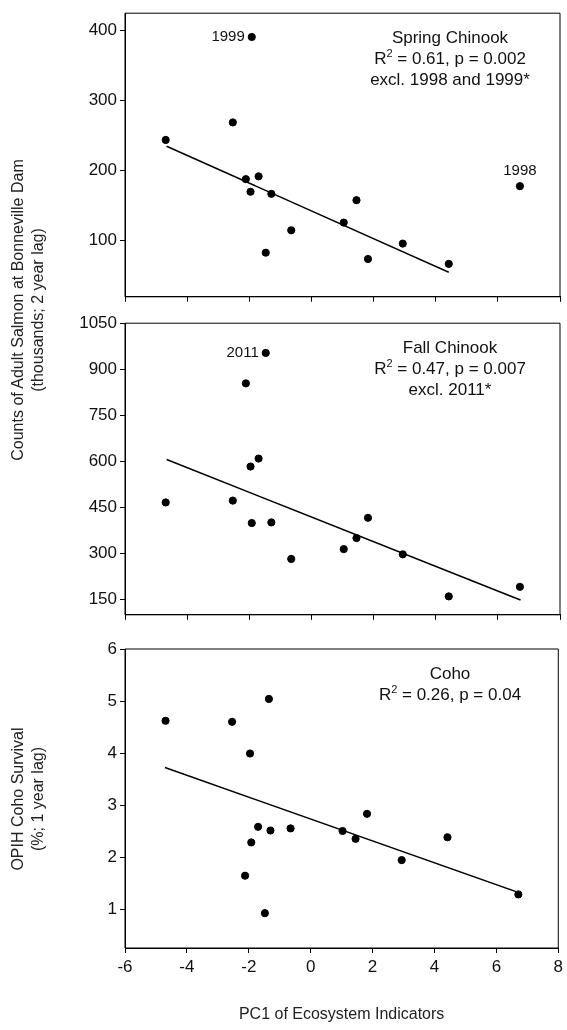 Image resolution: width=567 pixels, height=1030 pixels. Describe the element at coordinates (450, 390) in the screenshot. I see `annotation: excl. 2011*` at that location.